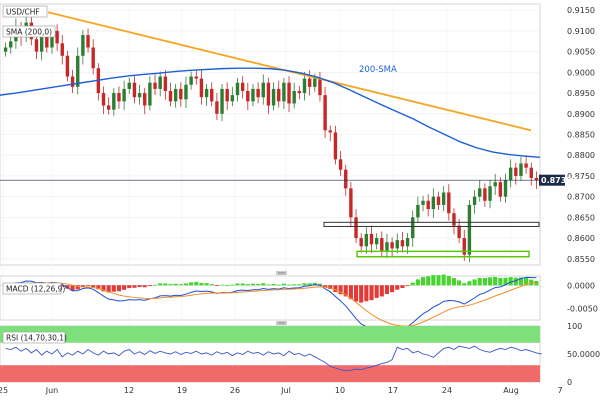 This screenshot has height=400, width=600. Describe the element at coordinates (431, 224) in the screenshot. I see `resistance-zone` at that location.